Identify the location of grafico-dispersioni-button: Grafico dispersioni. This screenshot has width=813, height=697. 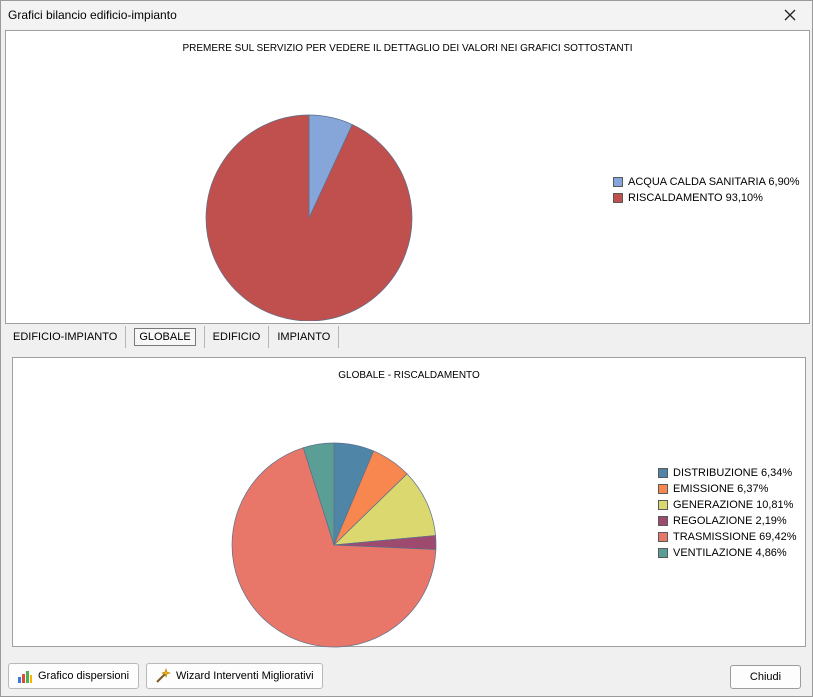
(73, 676).